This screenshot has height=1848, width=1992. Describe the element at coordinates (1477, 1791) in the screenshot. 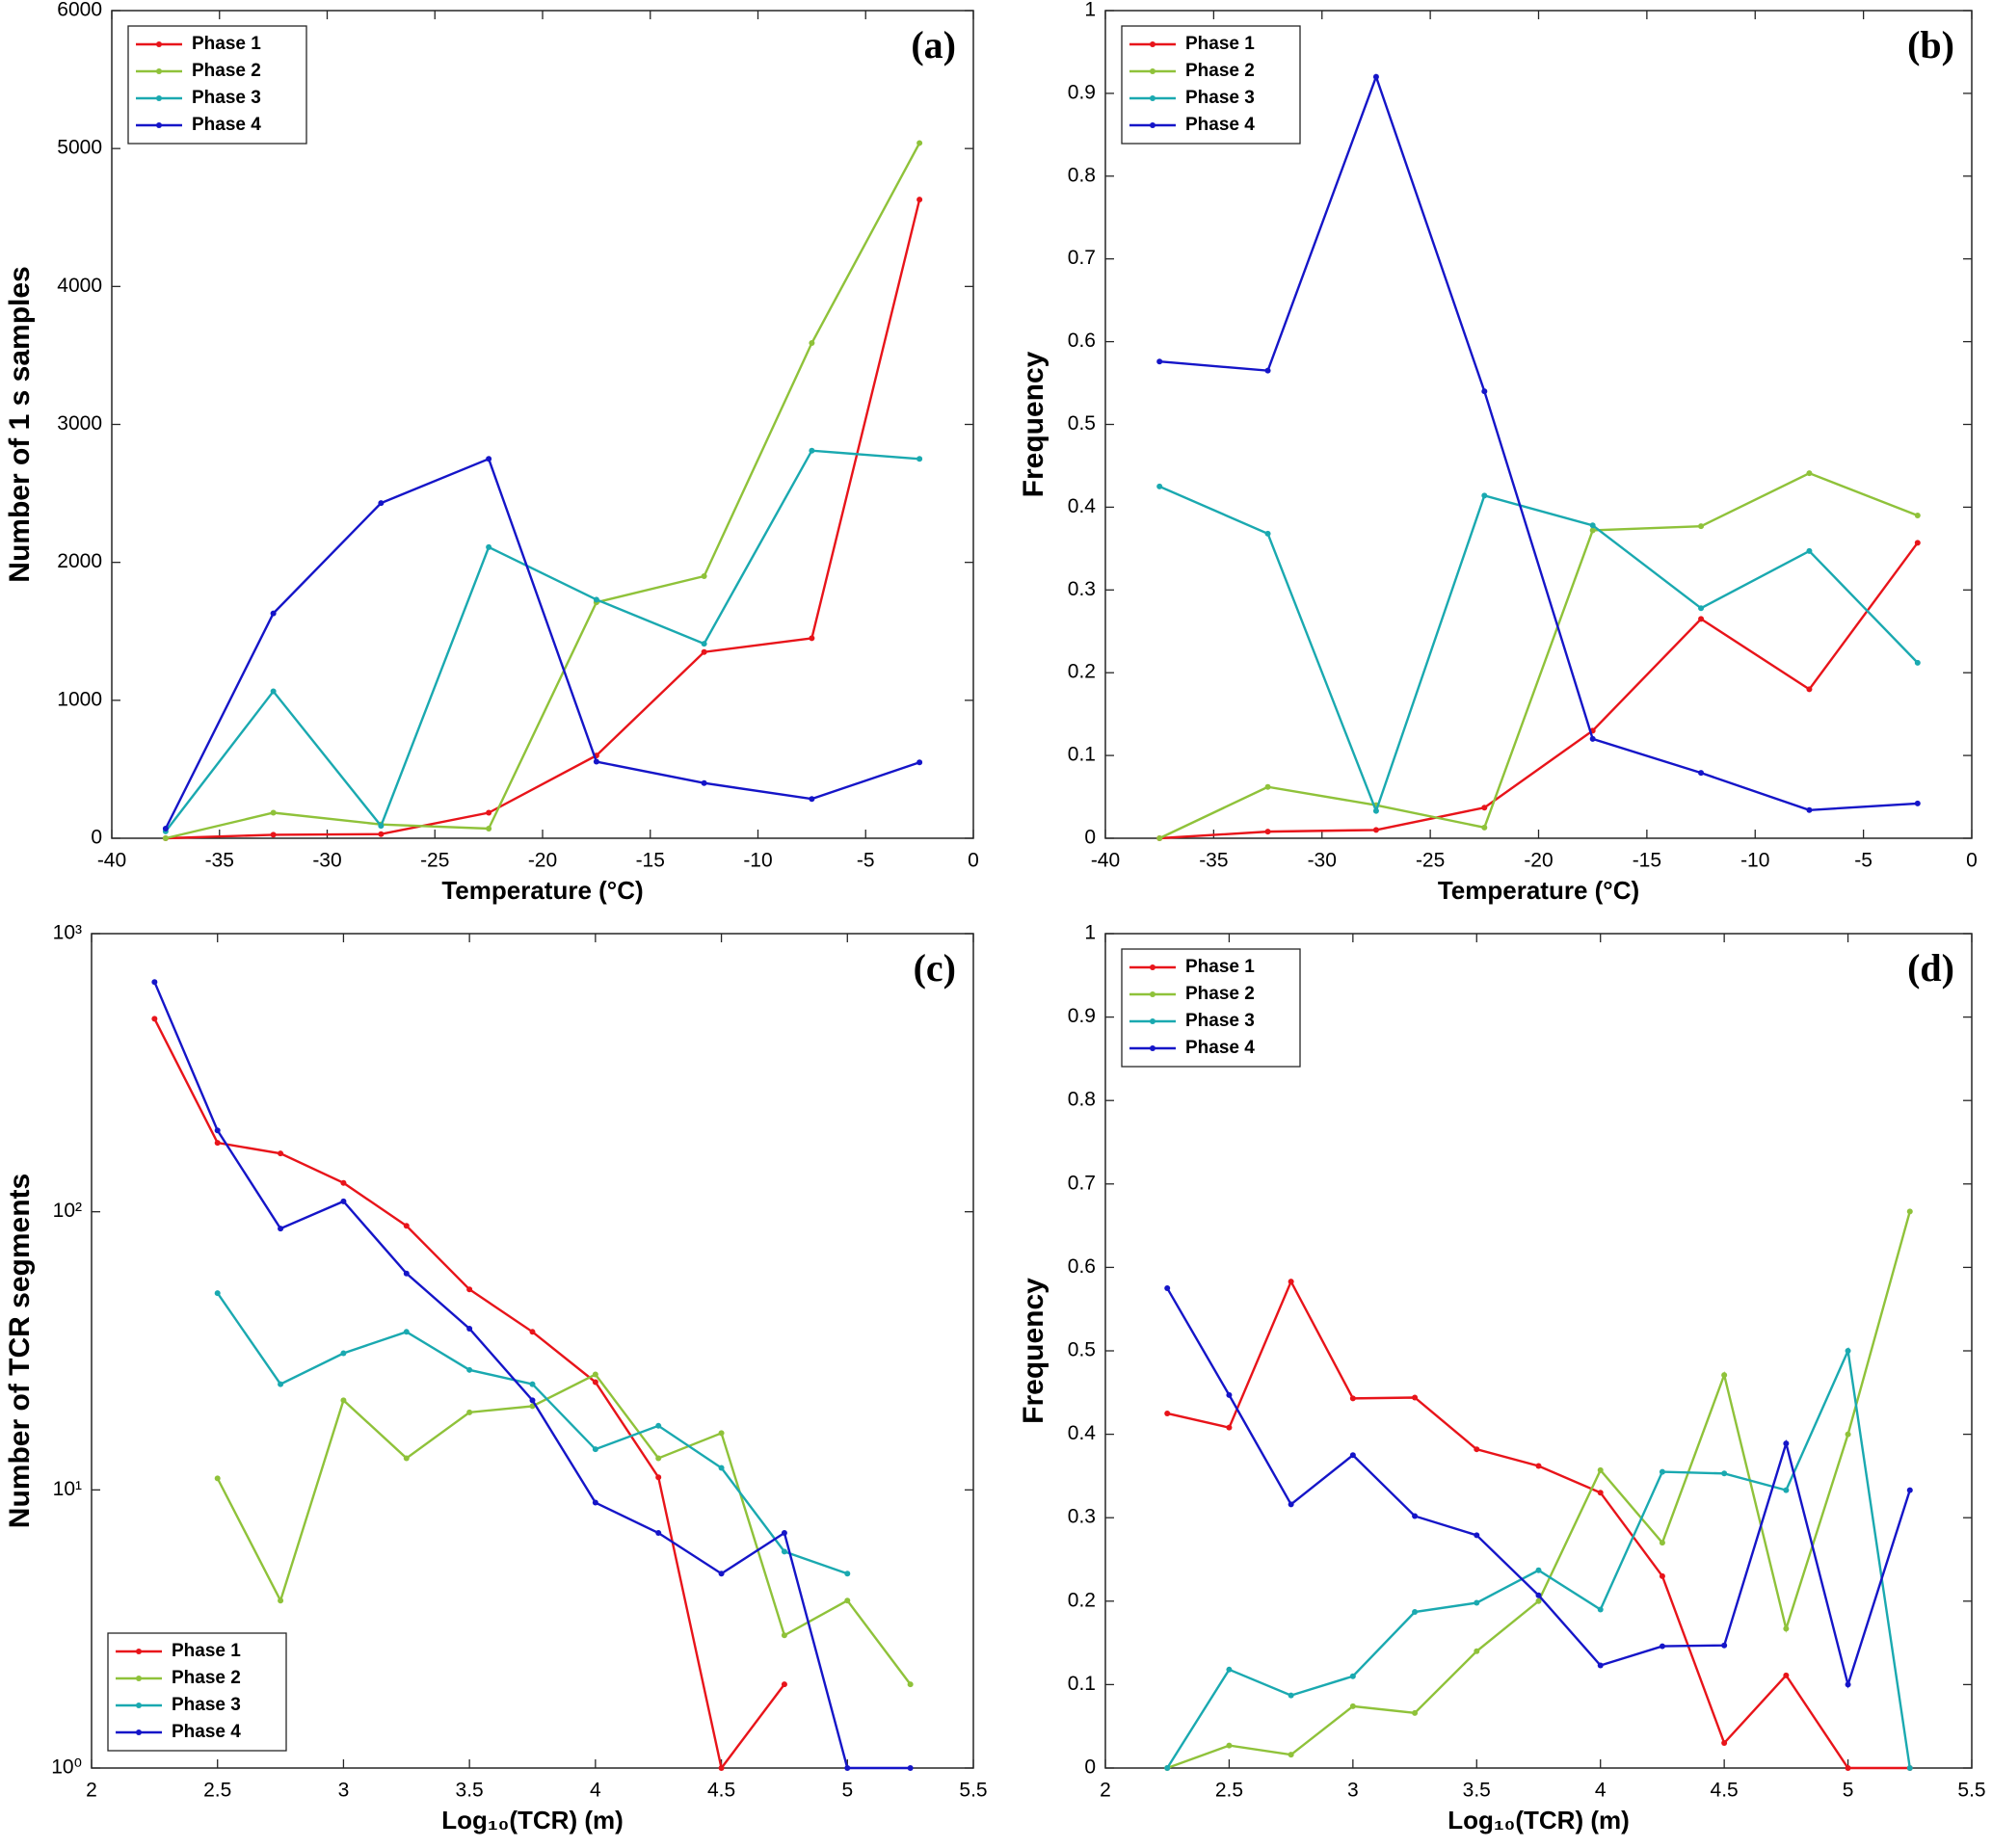

I see `x-tick-label: 3.5` at that location.